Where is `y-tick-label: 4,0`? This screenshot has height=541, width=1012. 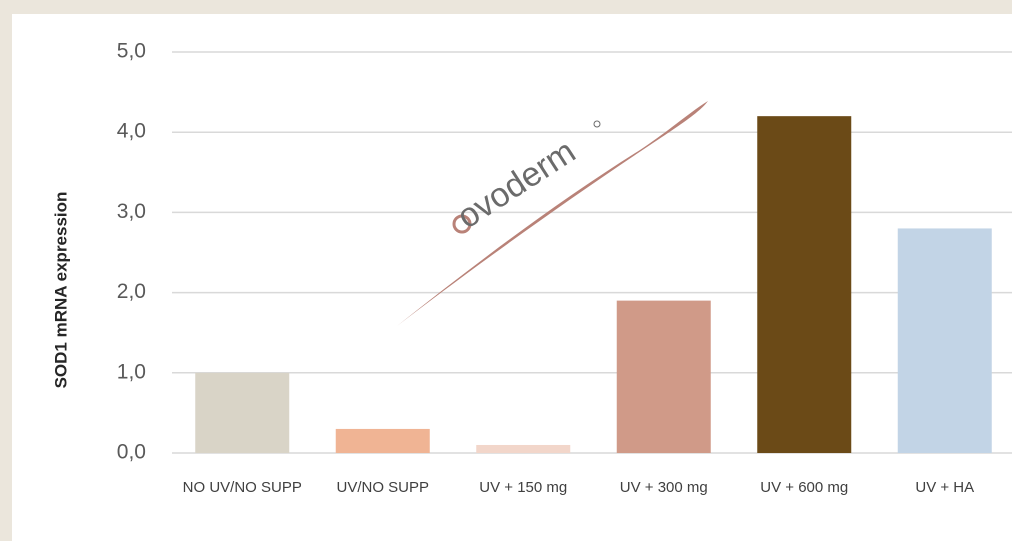
y-tick-label: 4,0 is located at coordinates (131, 131).